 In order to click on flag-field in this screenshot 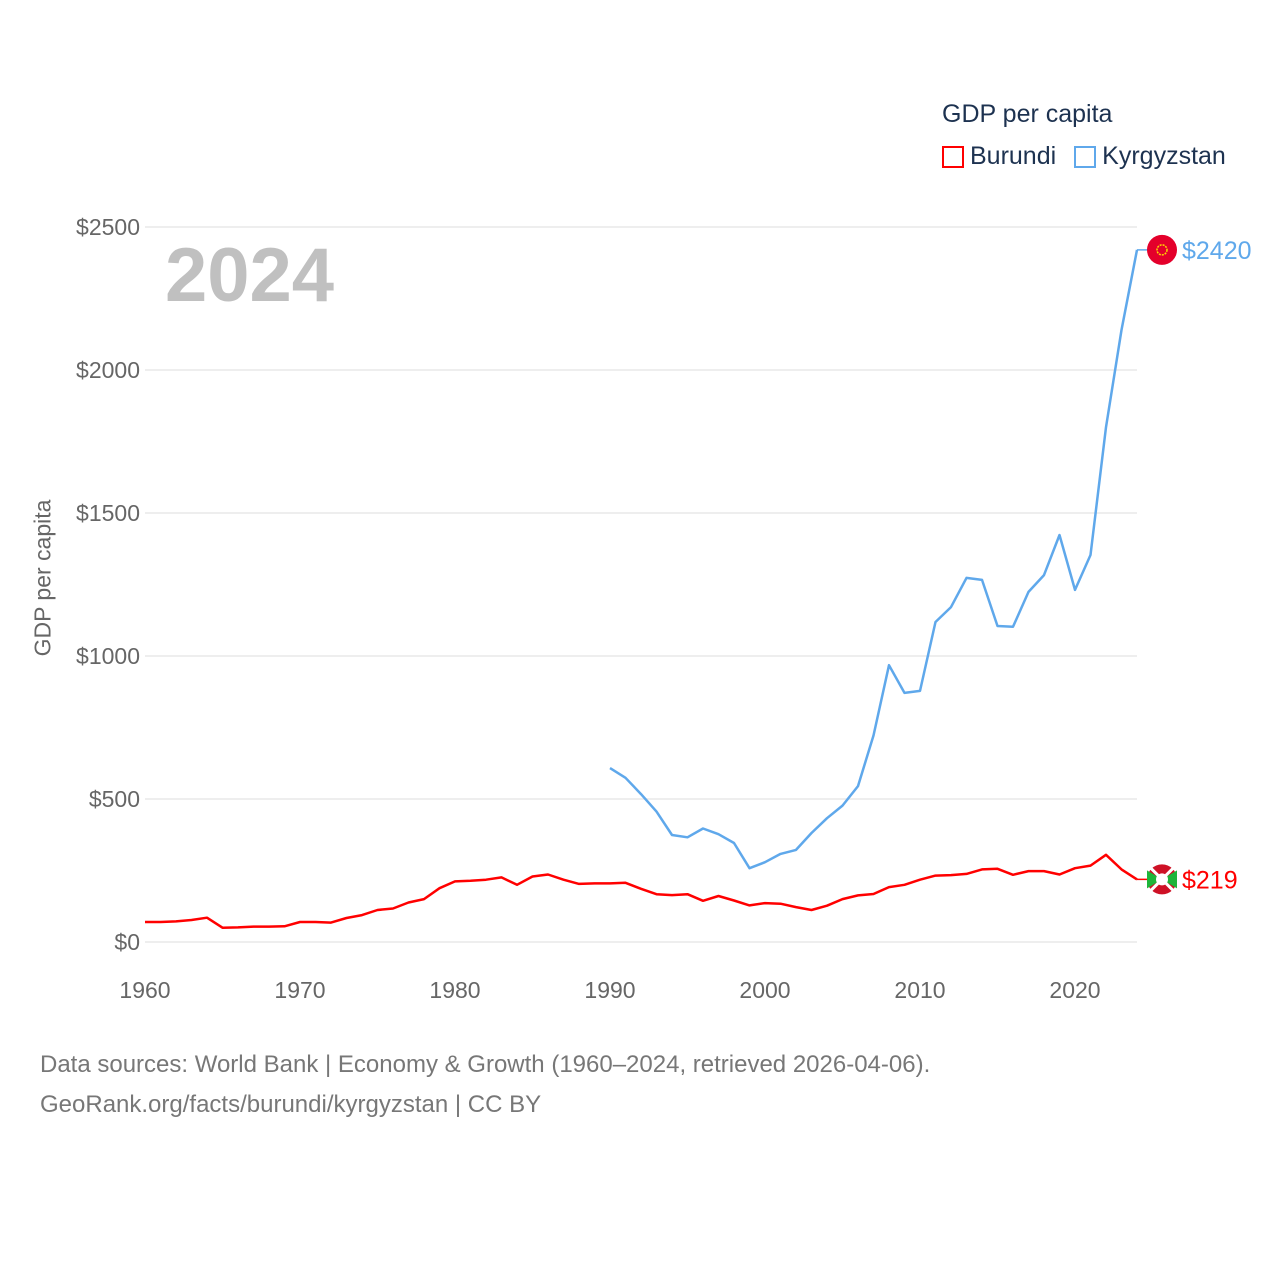, I will do `click(1162, 249)`.